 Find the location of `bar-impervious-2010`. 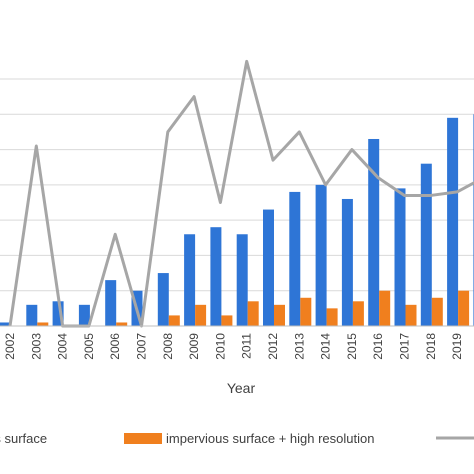

bar-impervious-2010 is located at coordinates (216, 276).